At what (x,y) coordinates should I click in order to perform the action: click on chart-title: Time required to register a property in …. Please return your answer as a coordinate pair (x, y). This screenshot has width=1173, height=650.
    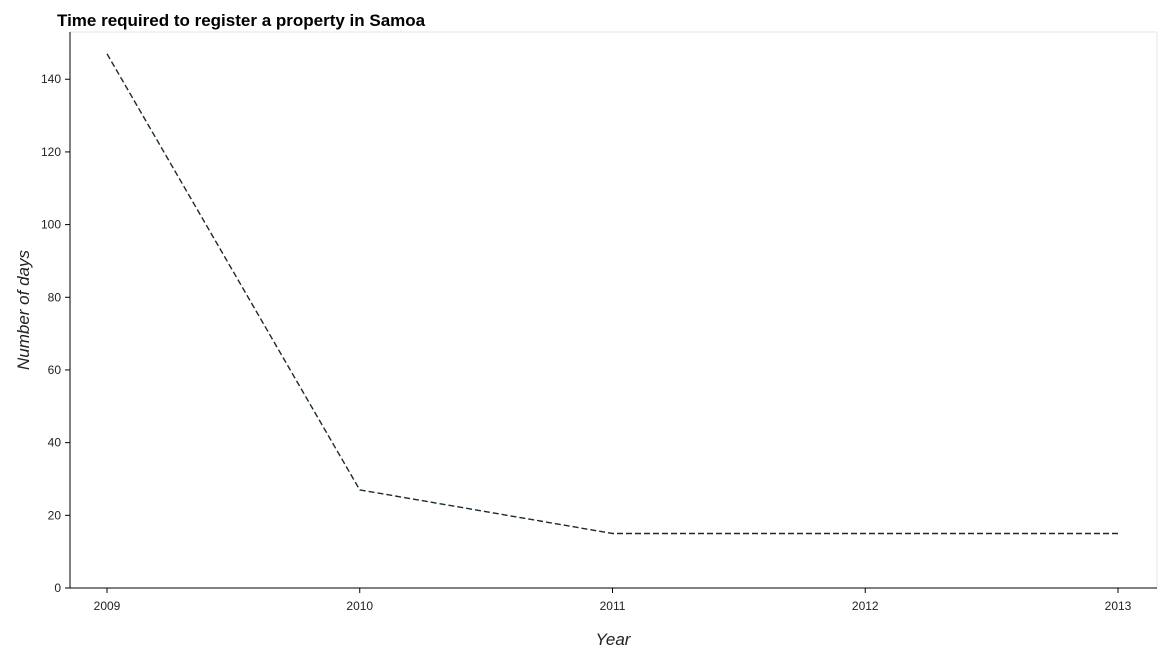
    Looking at the image, I should click on (241, 20).